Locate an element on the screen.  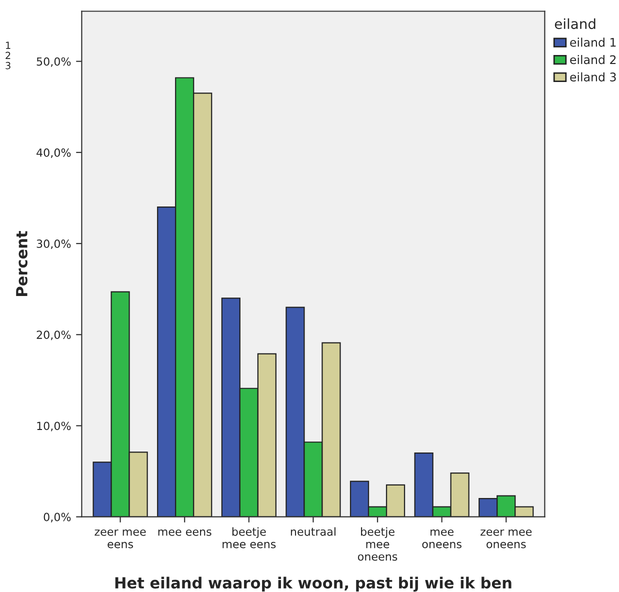
x-tick-label: mee eens is located at coordinates (185, 532).